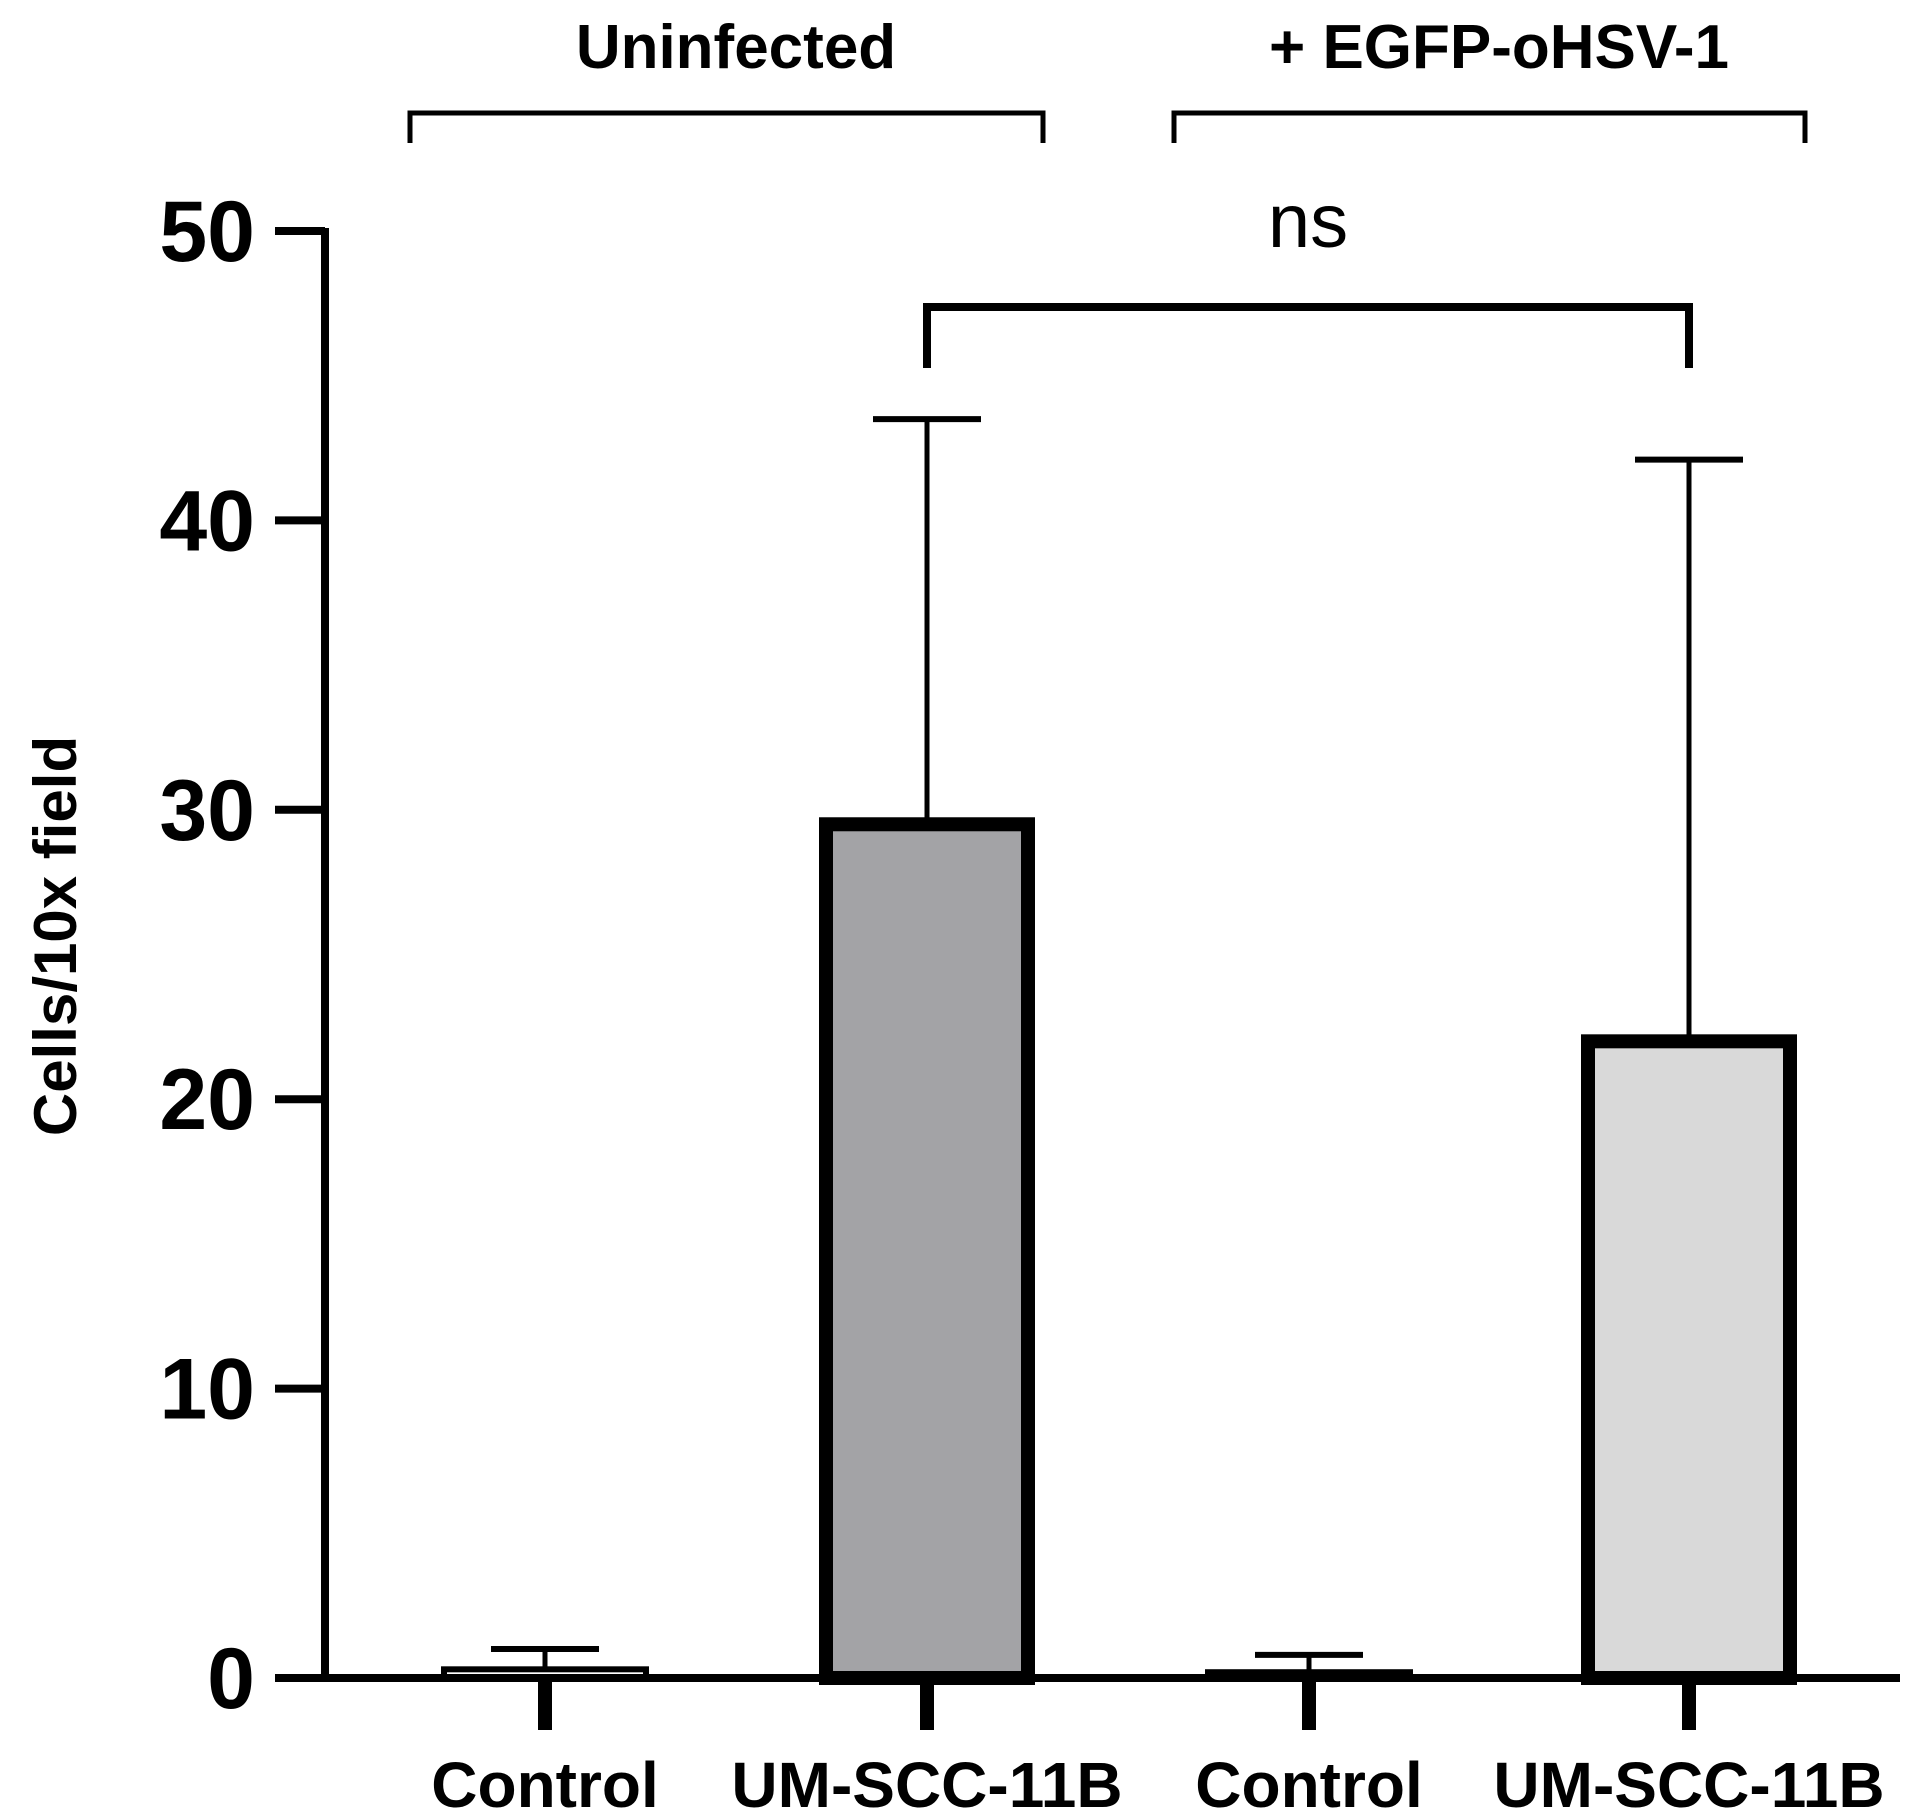  Describe the element at coordinates (55, 936) in the screenshot. I see `y-axis-title: Cells/10x field` at that location.